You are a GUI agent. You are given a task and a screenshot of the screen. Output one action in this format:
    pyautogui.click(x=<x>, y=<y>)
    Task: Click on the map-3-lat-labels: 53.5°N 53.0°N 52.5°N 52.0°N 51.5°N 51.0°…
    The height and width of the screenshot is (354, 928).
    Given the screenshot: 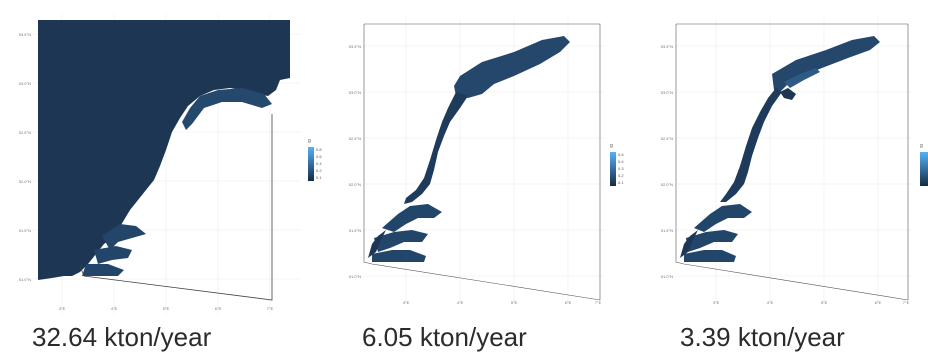 What is the action you would take?
    pyautogui.click(x=667, y=161)
    